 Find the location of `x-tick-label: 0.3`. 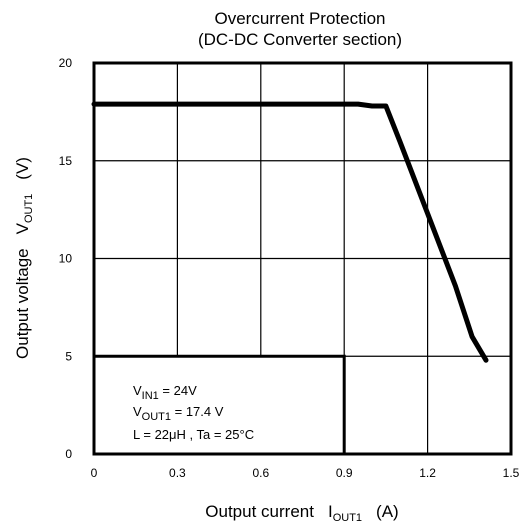

x-tick-label: 0.3 is located at coordinates (177, 473).